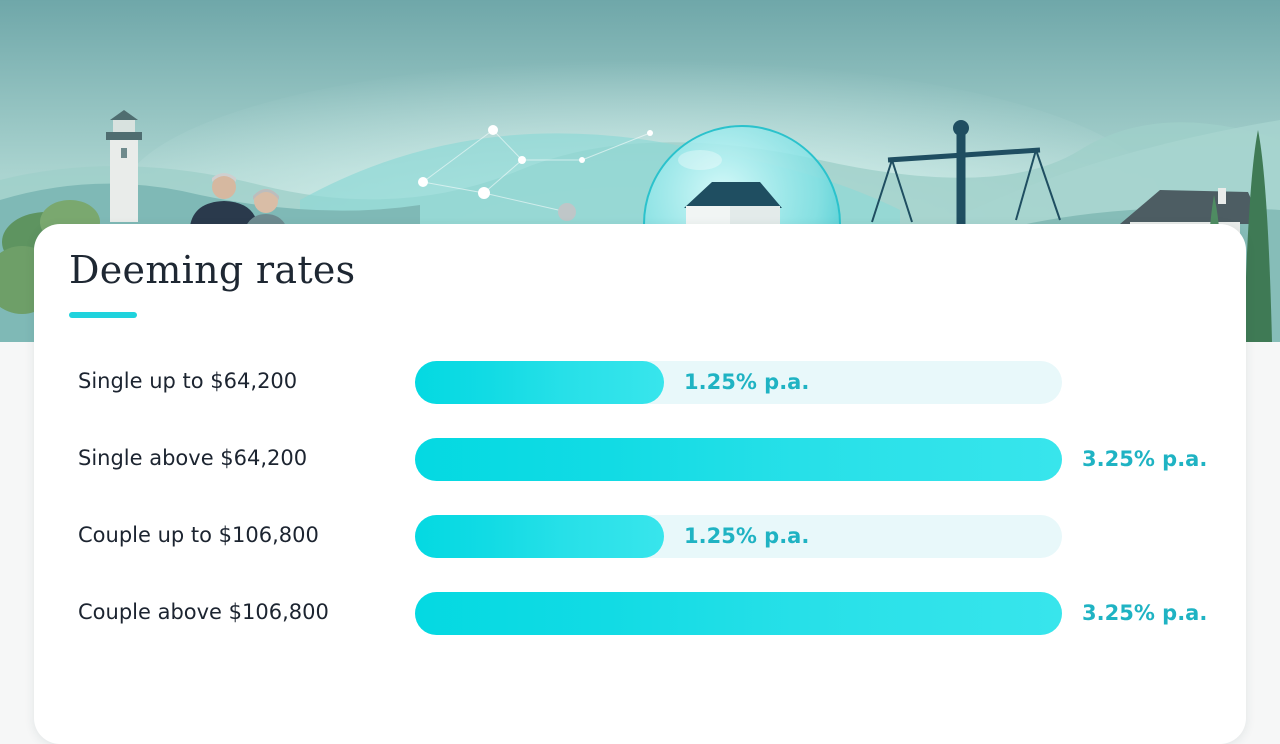  I want to click on title-underline-accent, so click(103, 315).